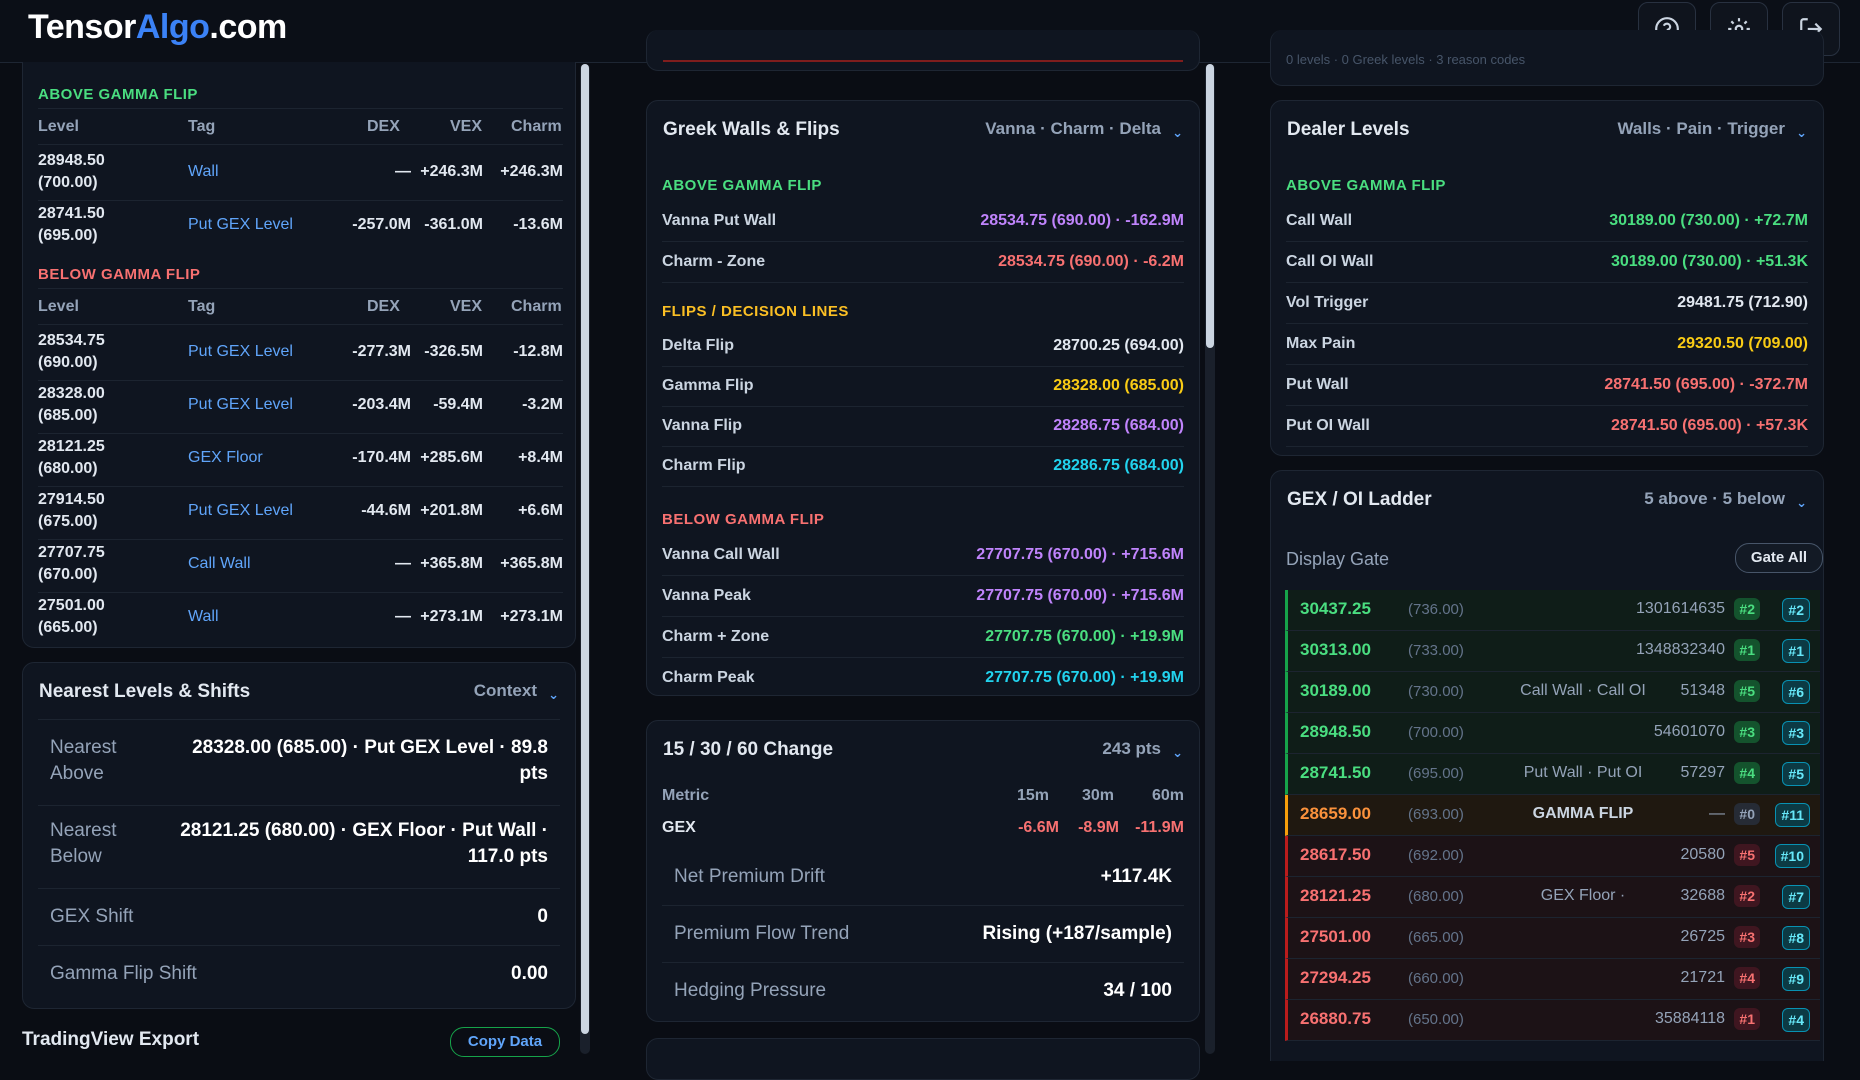 The image size is (1860, 1080). Describe the element at coordinates (381, 404) in the screenshot. I see `dex-value: -203.4M` at that location.